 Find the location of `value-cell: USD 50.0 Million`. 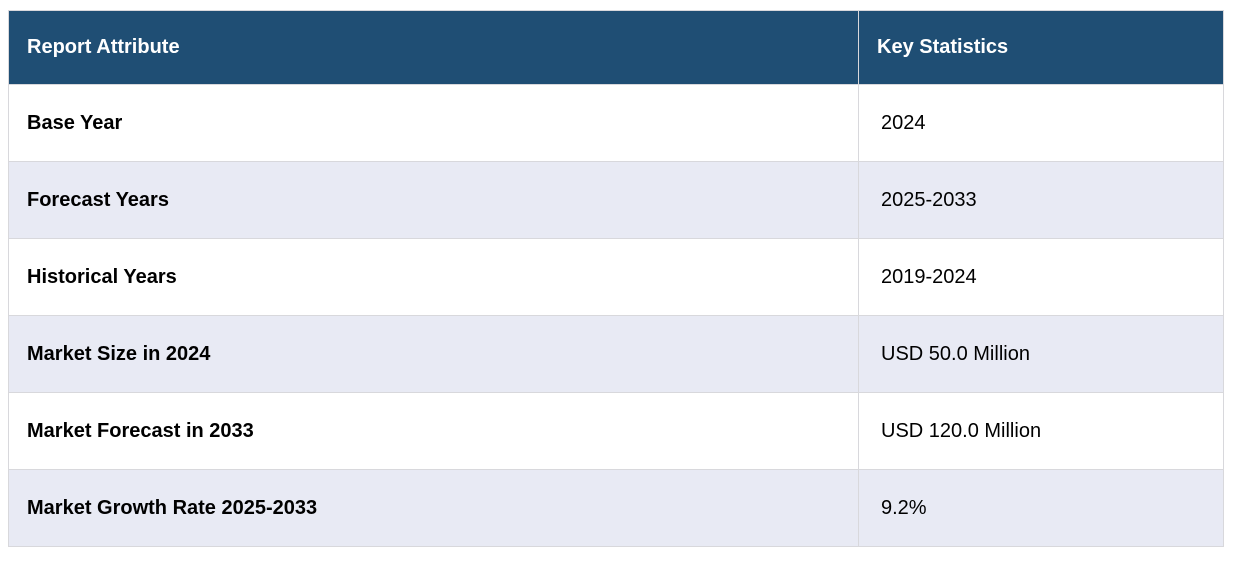

value-cell: USD 50.0 Million is located at coordinates (1041, 354).